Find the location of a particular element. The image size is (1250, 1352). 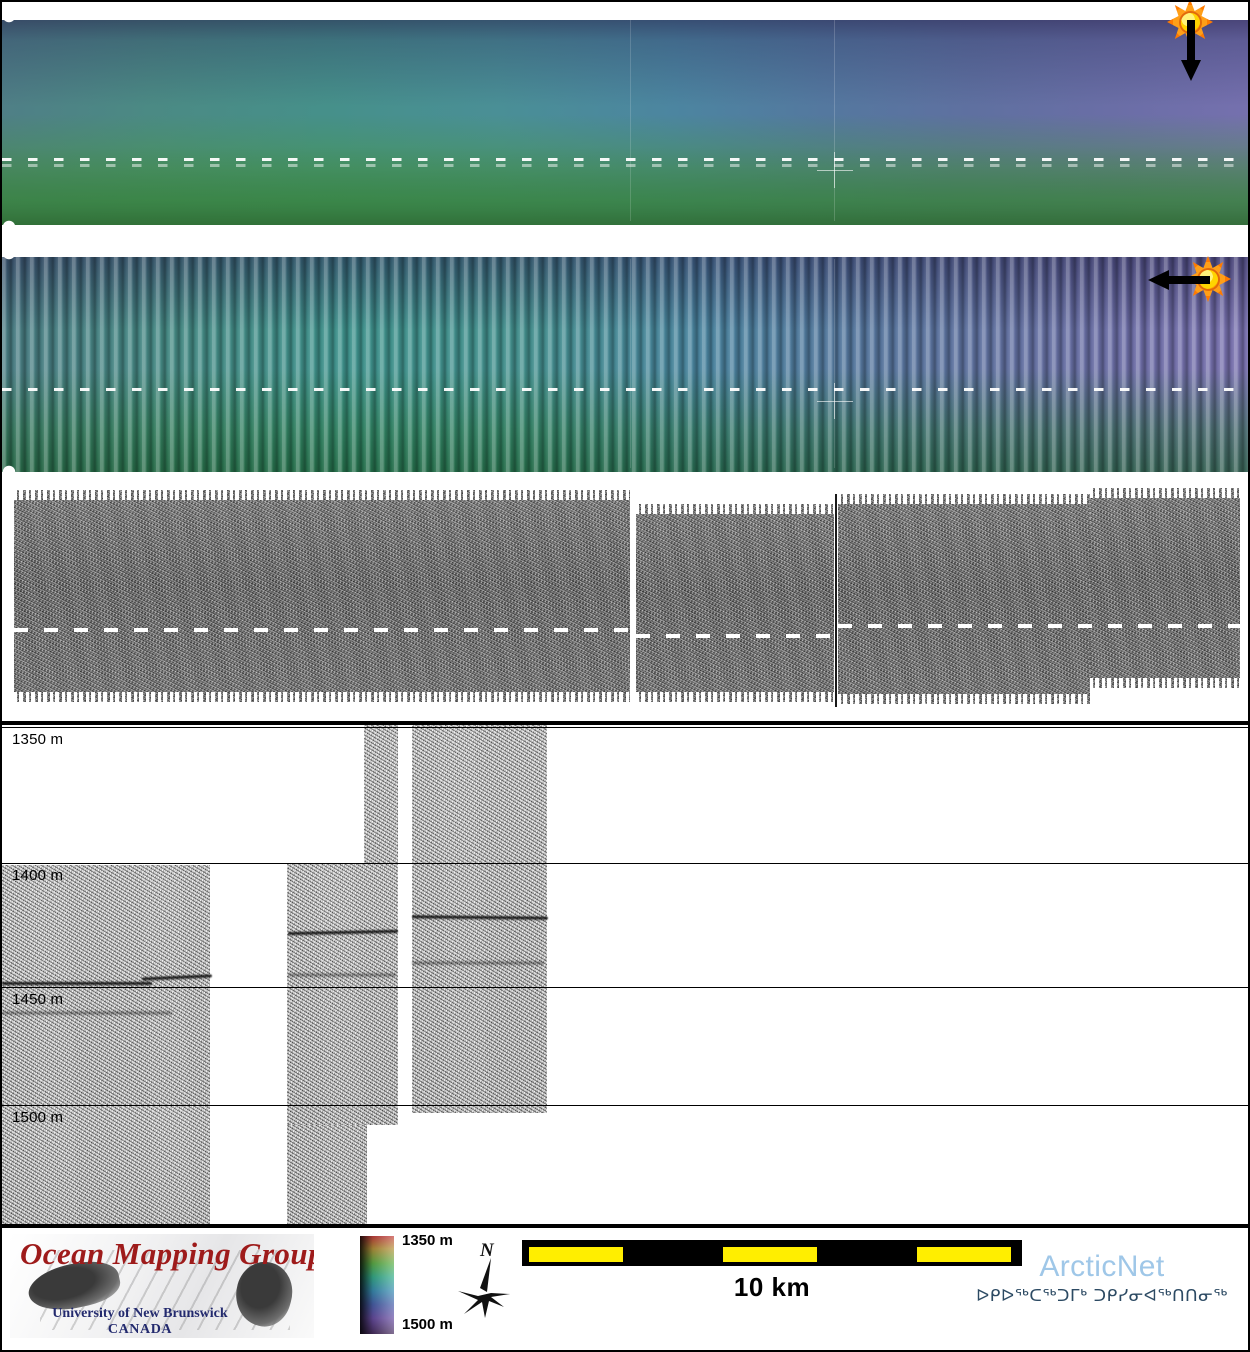

subbottom-reflector-w is located at coordinates (87, 1013).